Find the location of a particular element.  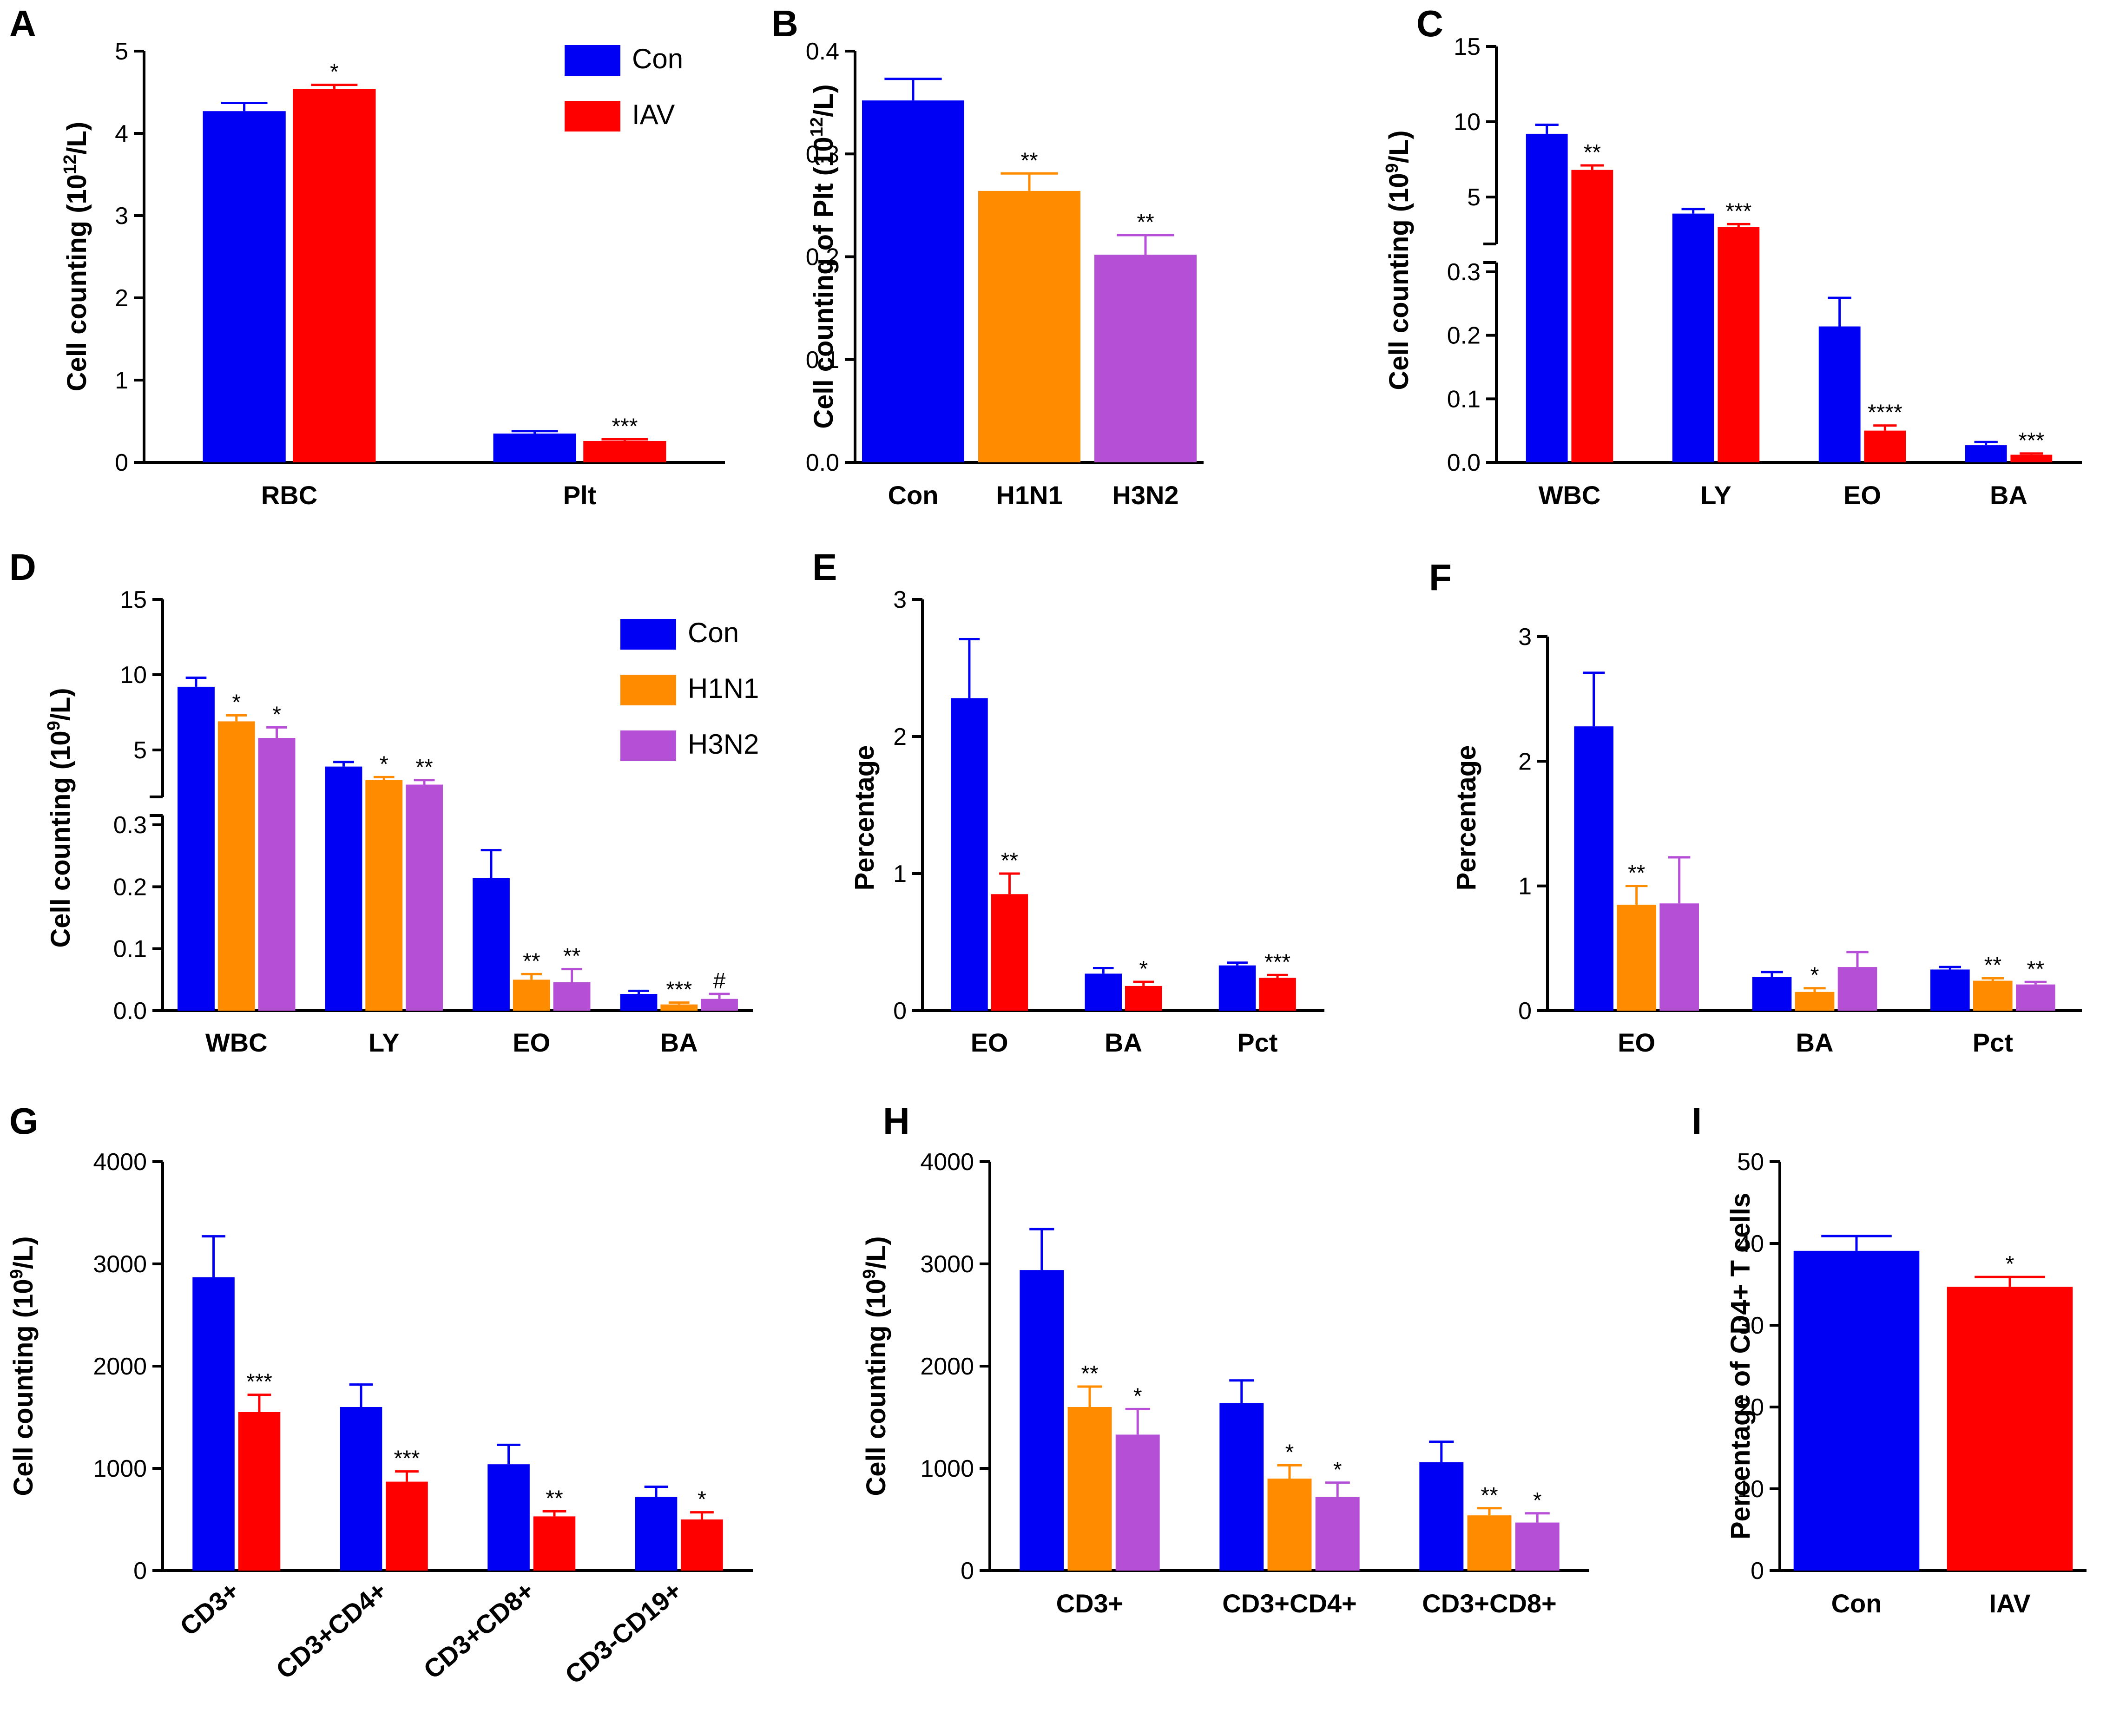

y-tick-label: 0.3 is located at coordinates (130, 825).